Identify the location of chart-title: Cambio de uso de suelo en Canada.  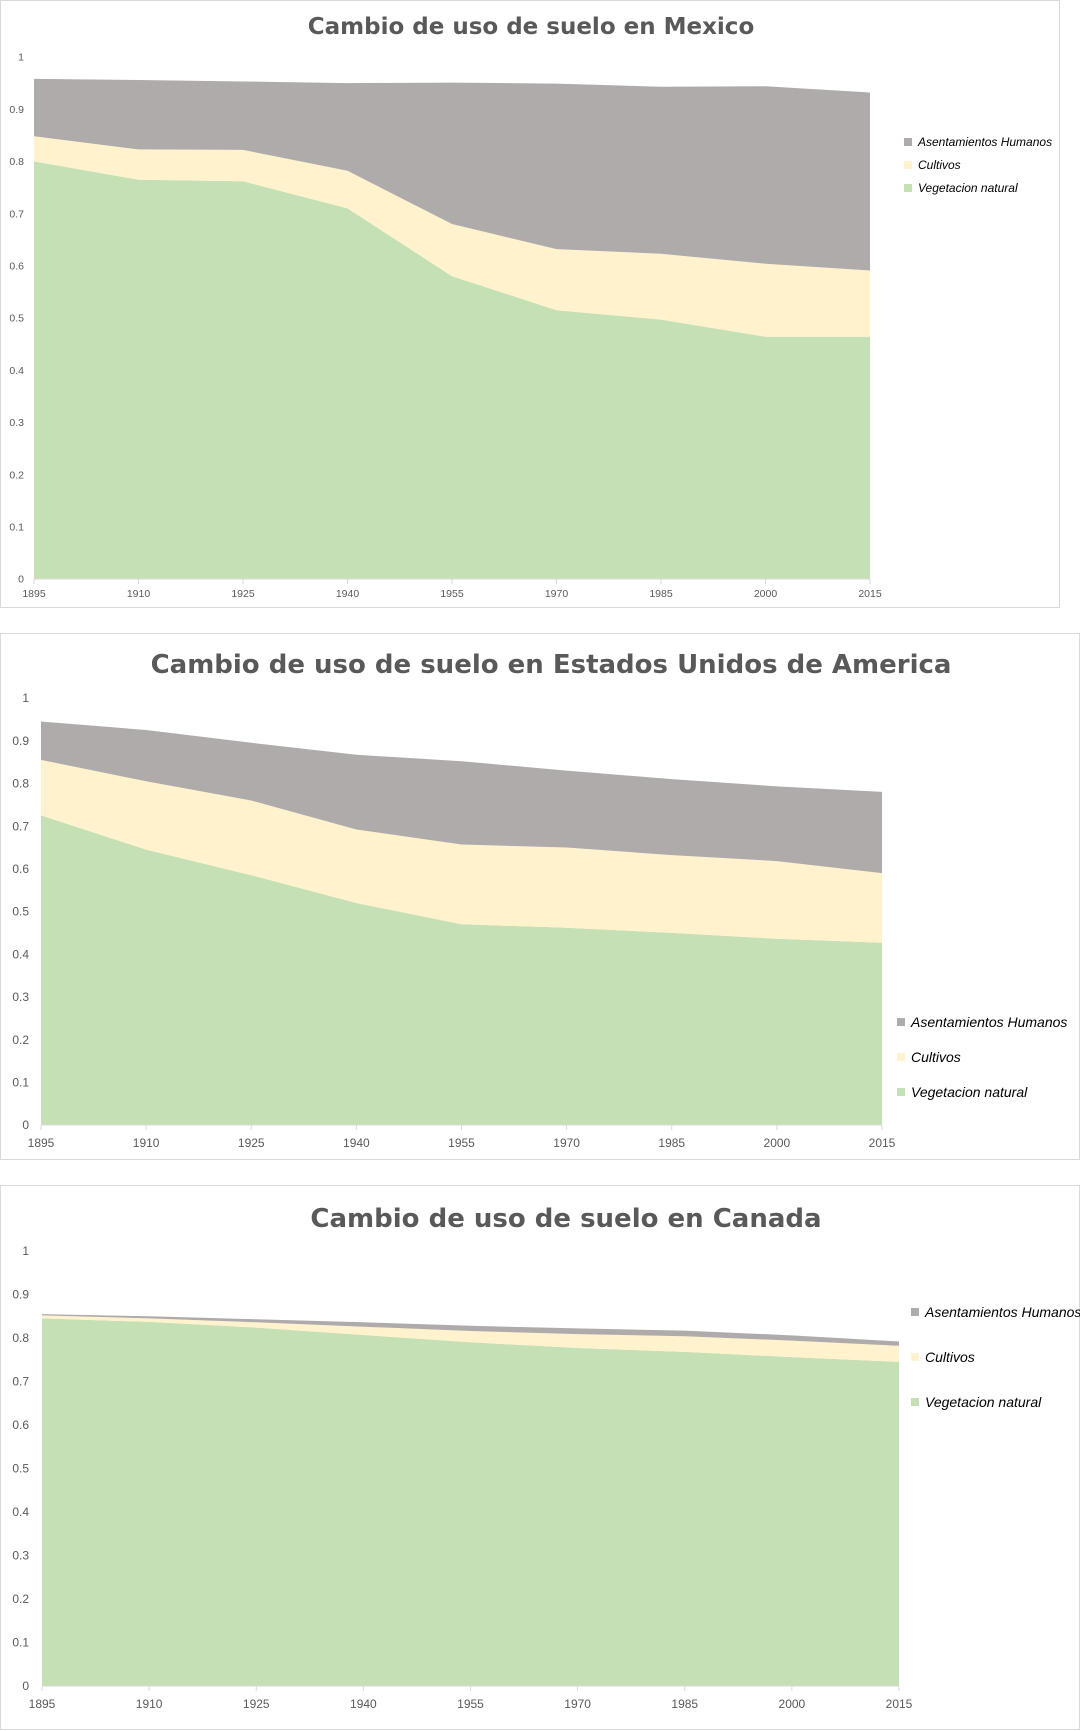
(565, 1219).